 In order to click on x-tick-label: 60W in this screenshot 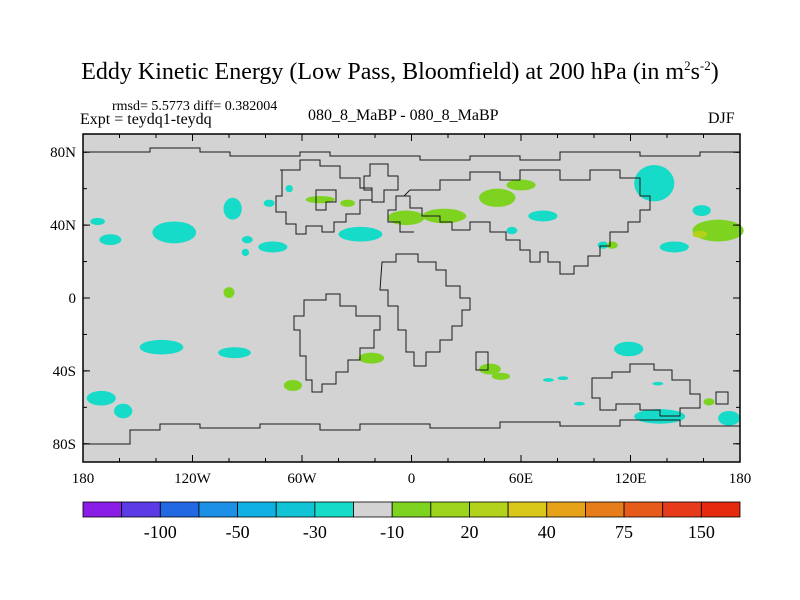, I will do `click(302, 479)`.